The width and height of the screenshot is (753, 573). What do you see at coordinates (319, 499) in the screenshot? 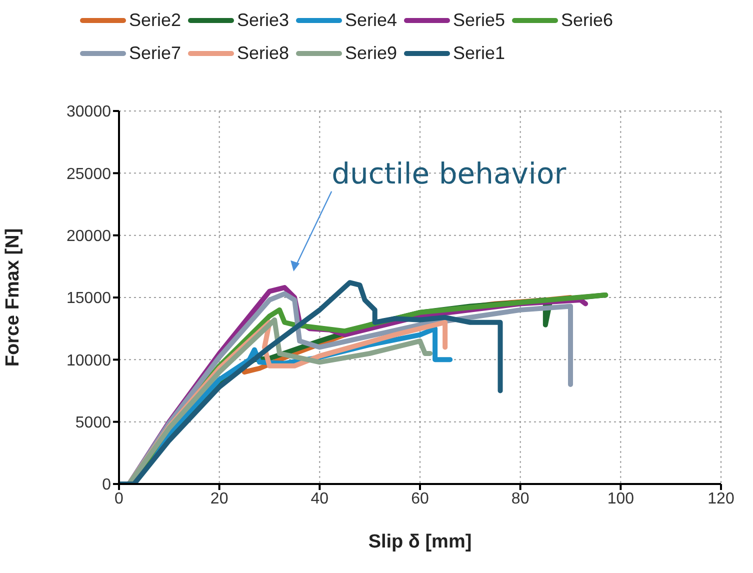
I see `x-tick-label: 40` at bounding box center [319, 499].